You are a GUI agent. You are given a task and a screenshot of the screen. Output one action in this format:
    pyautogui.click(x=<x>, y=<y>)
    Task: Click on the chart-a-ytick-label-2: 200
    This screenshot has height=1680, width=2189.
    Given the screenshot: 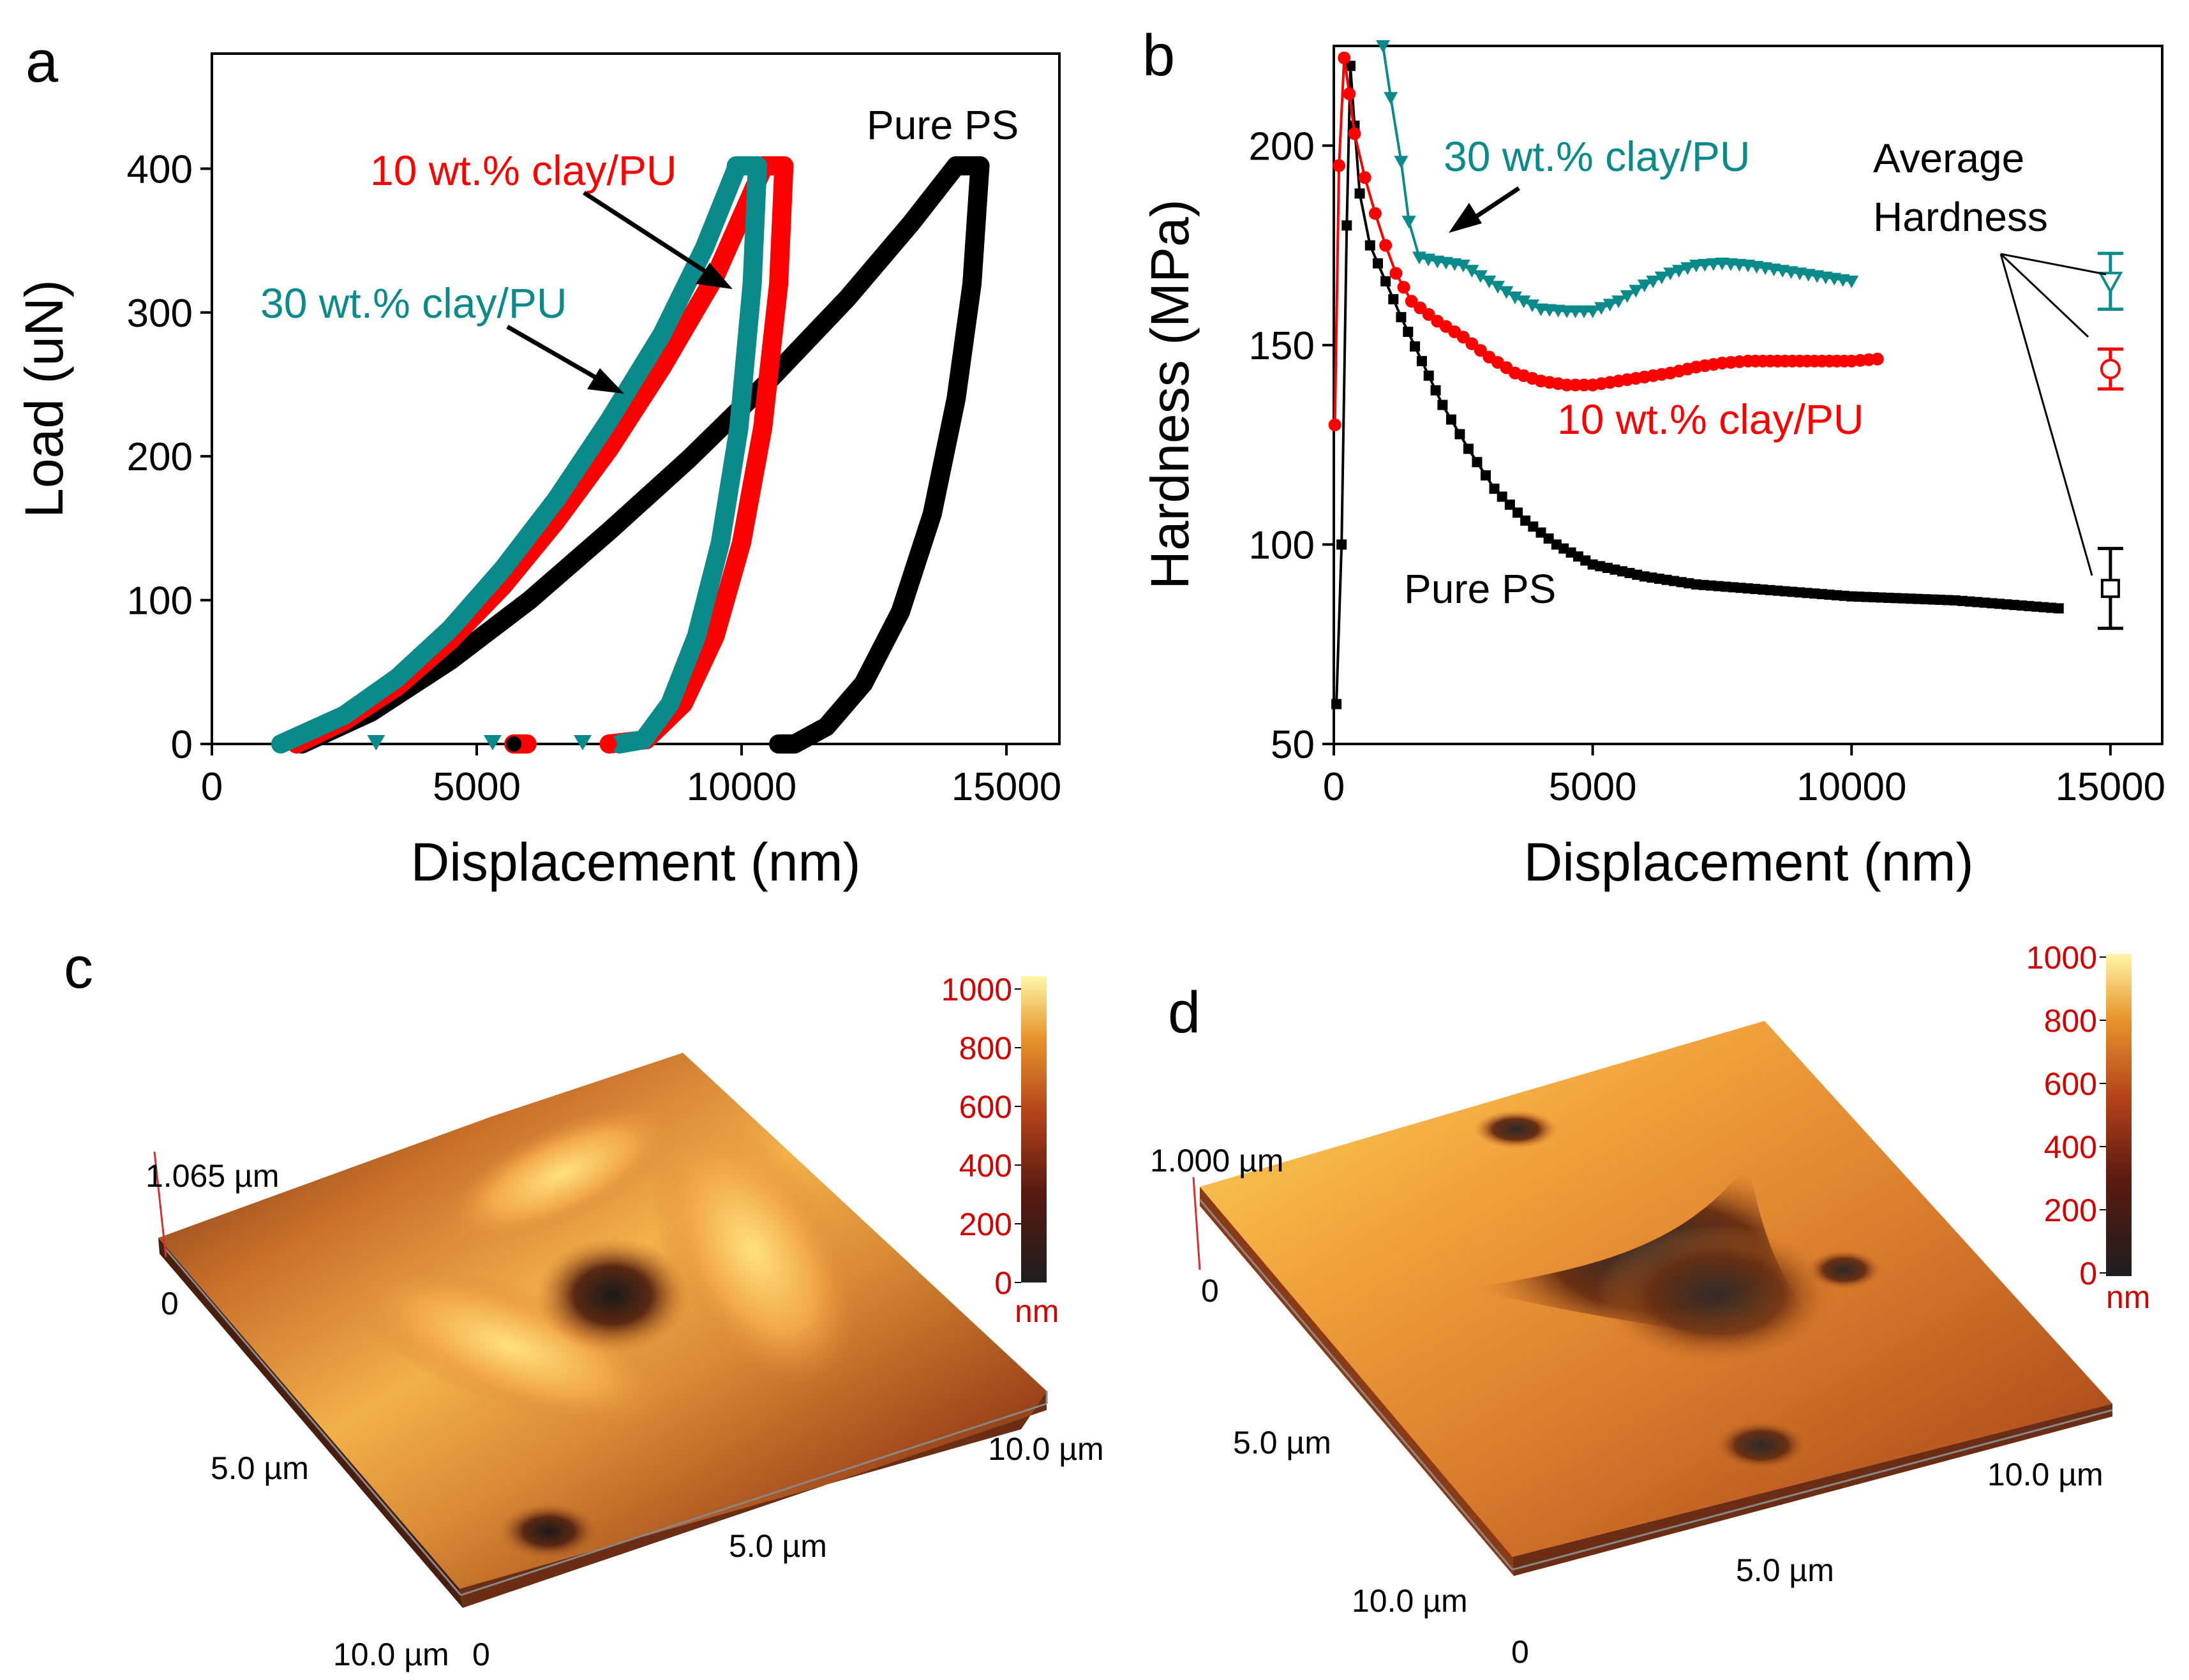 What is the action you would take?
    pyautogui.click(x=160, y=457)
    